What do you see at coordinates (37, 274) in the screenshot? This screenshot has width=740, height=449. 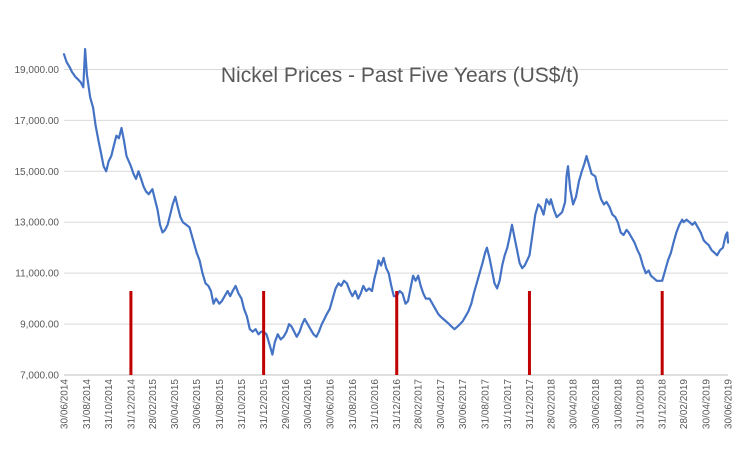 I see `y-tick-label: 11,000.00` at bounding box center [37, 274].